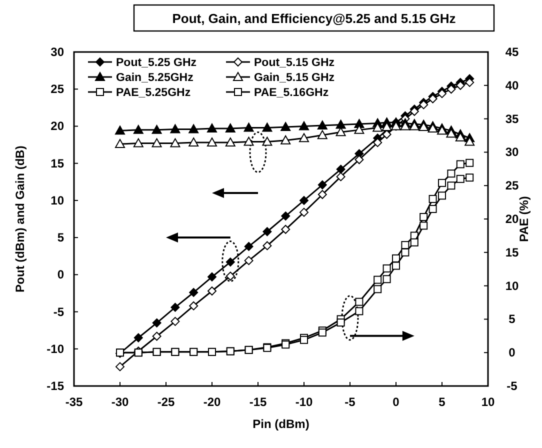 The image size is (542, 448). I want to click on x-tick-label: -35, so click(74, 402).